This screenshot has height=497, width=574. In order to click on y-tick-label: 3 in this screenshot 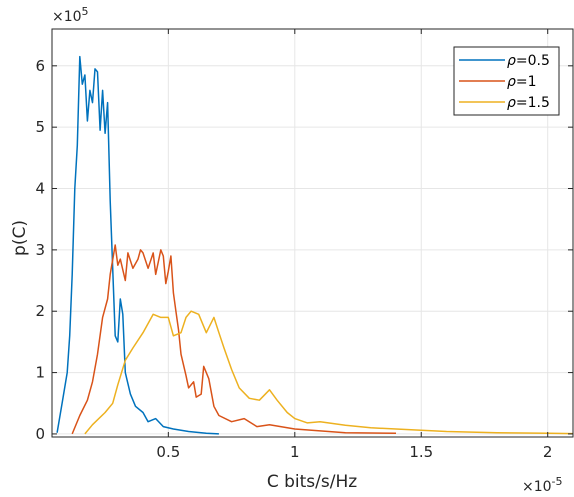, I will do `click(40, 250)`.